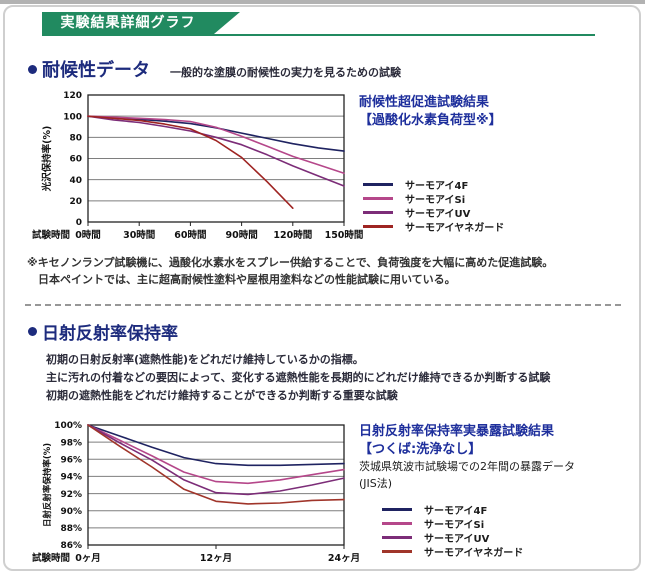  I want to click on section2-desc-line3: 初期の遮熱性能をどれだけ維持することができるか判断する重要な試験, so click(222, 395).